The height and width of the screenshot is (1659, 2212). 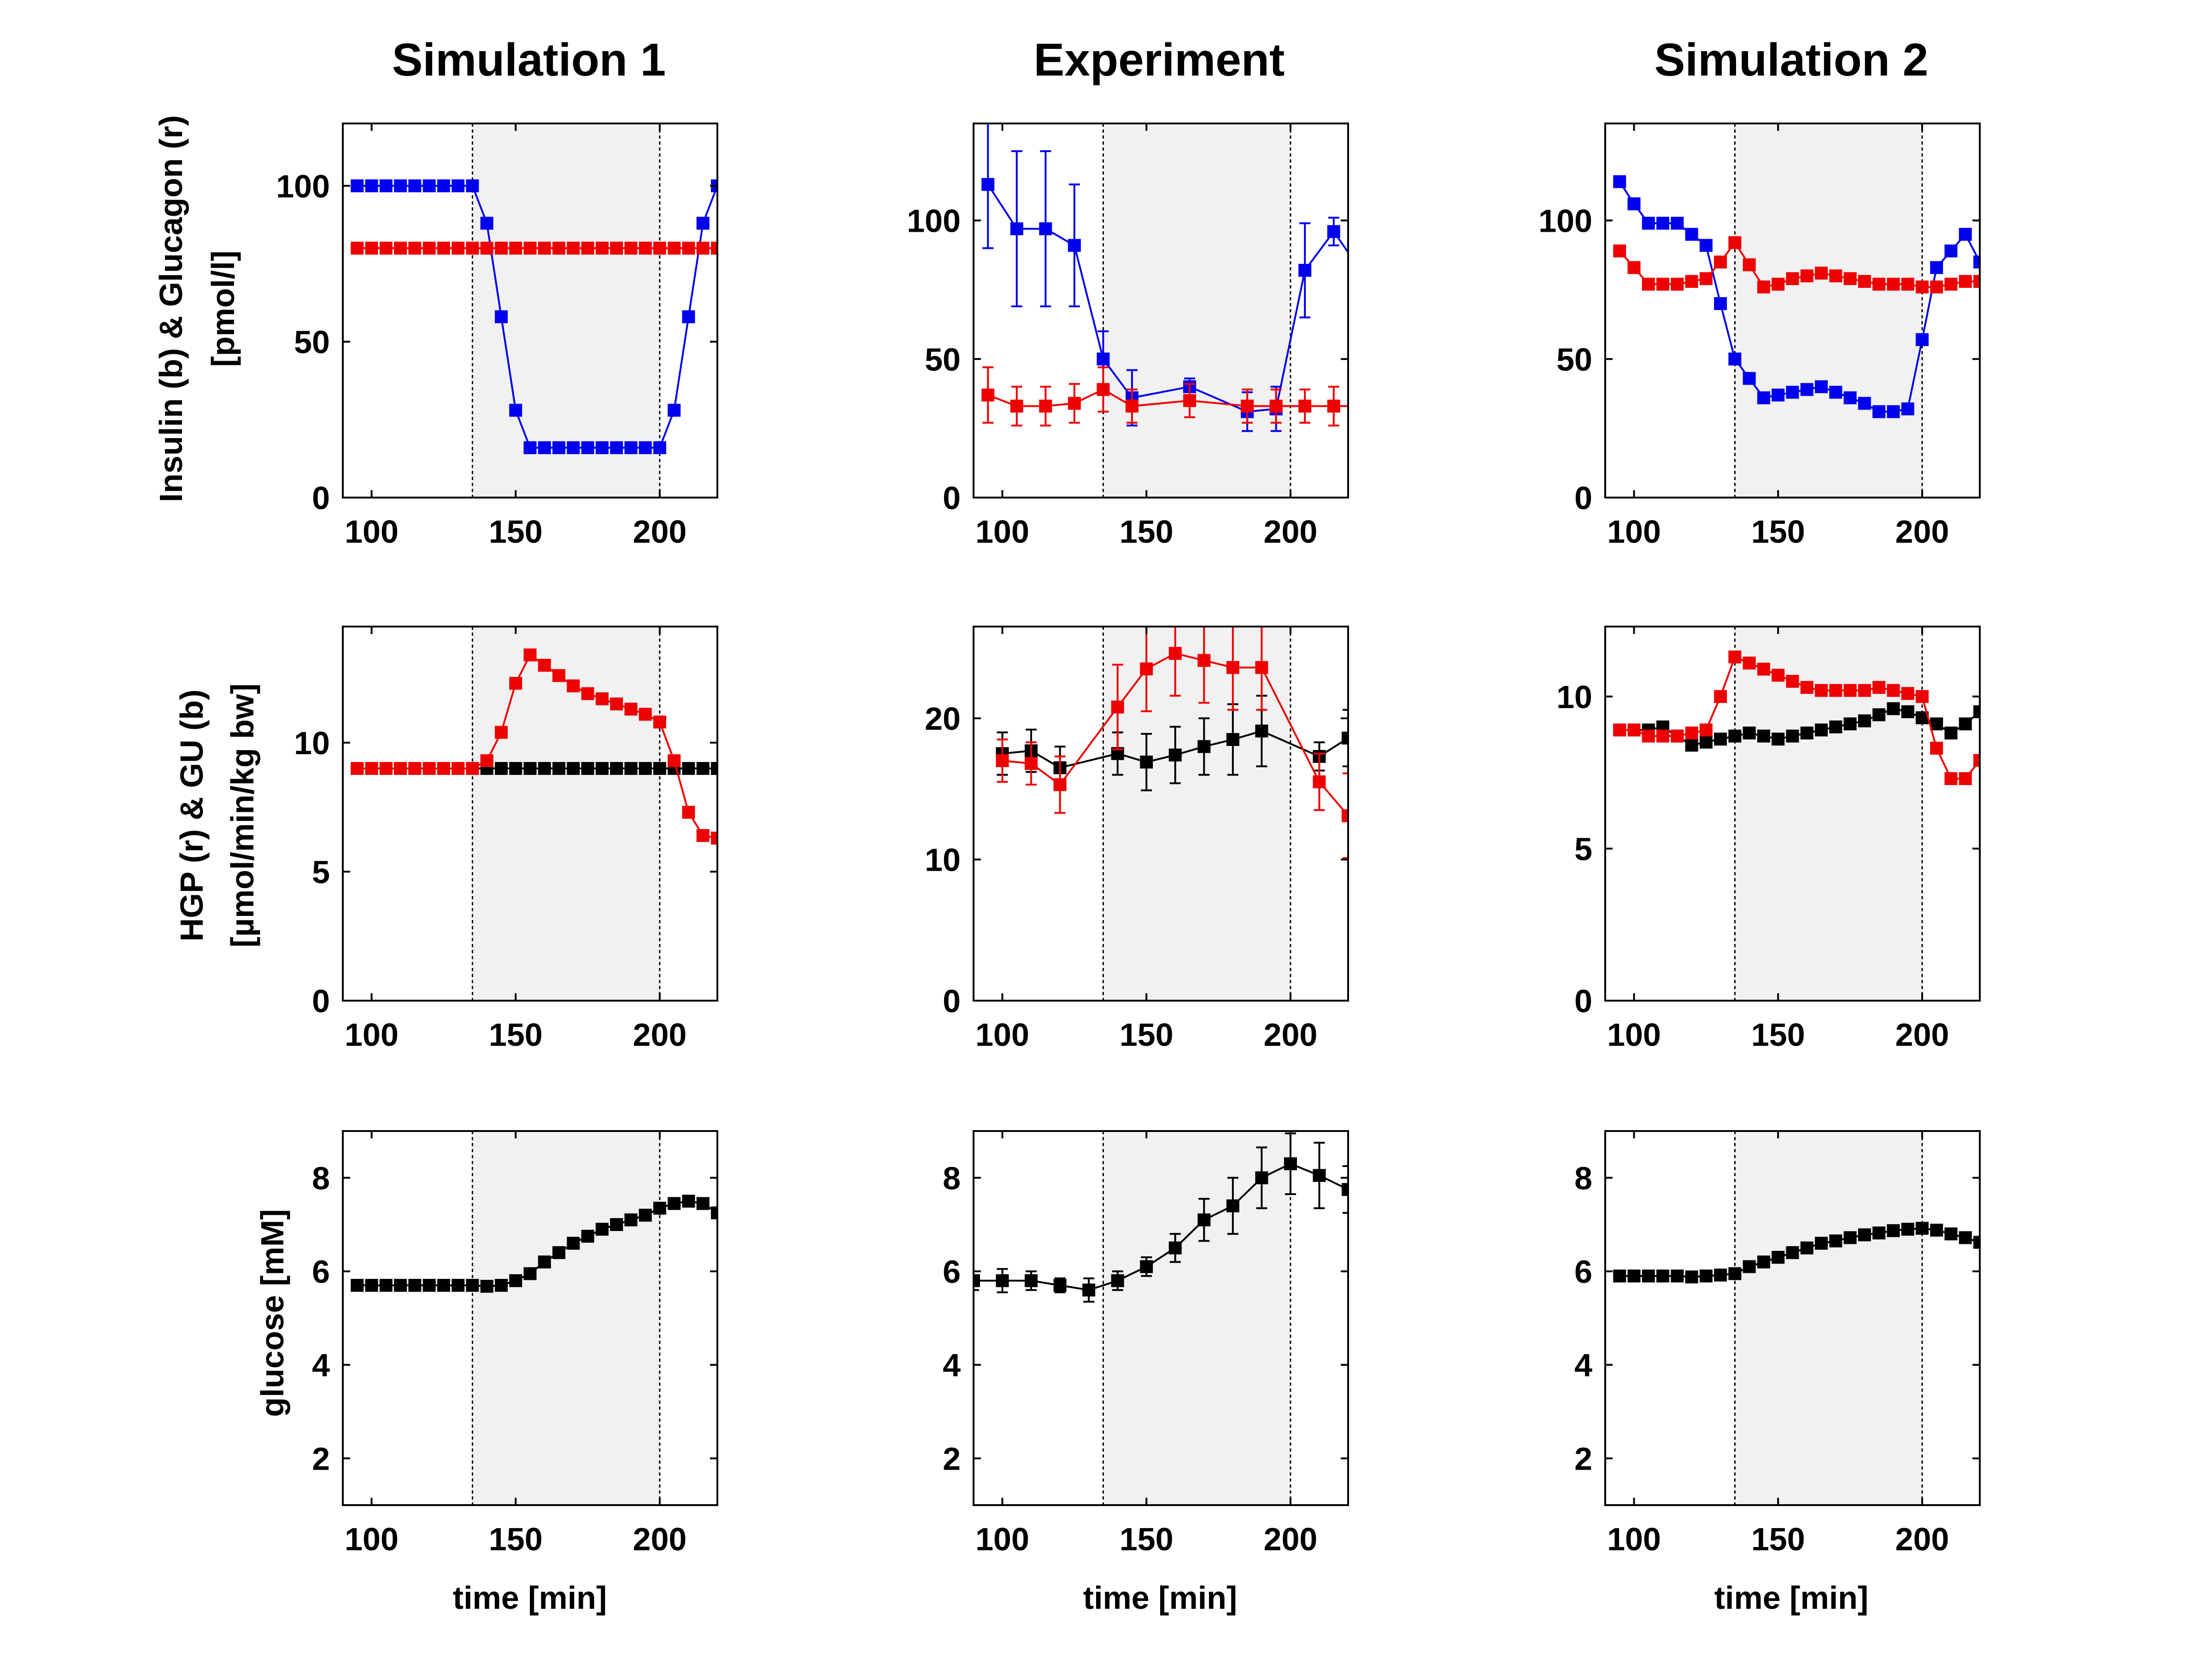 I want to click on series-blue, so click(x=1796, y=296).